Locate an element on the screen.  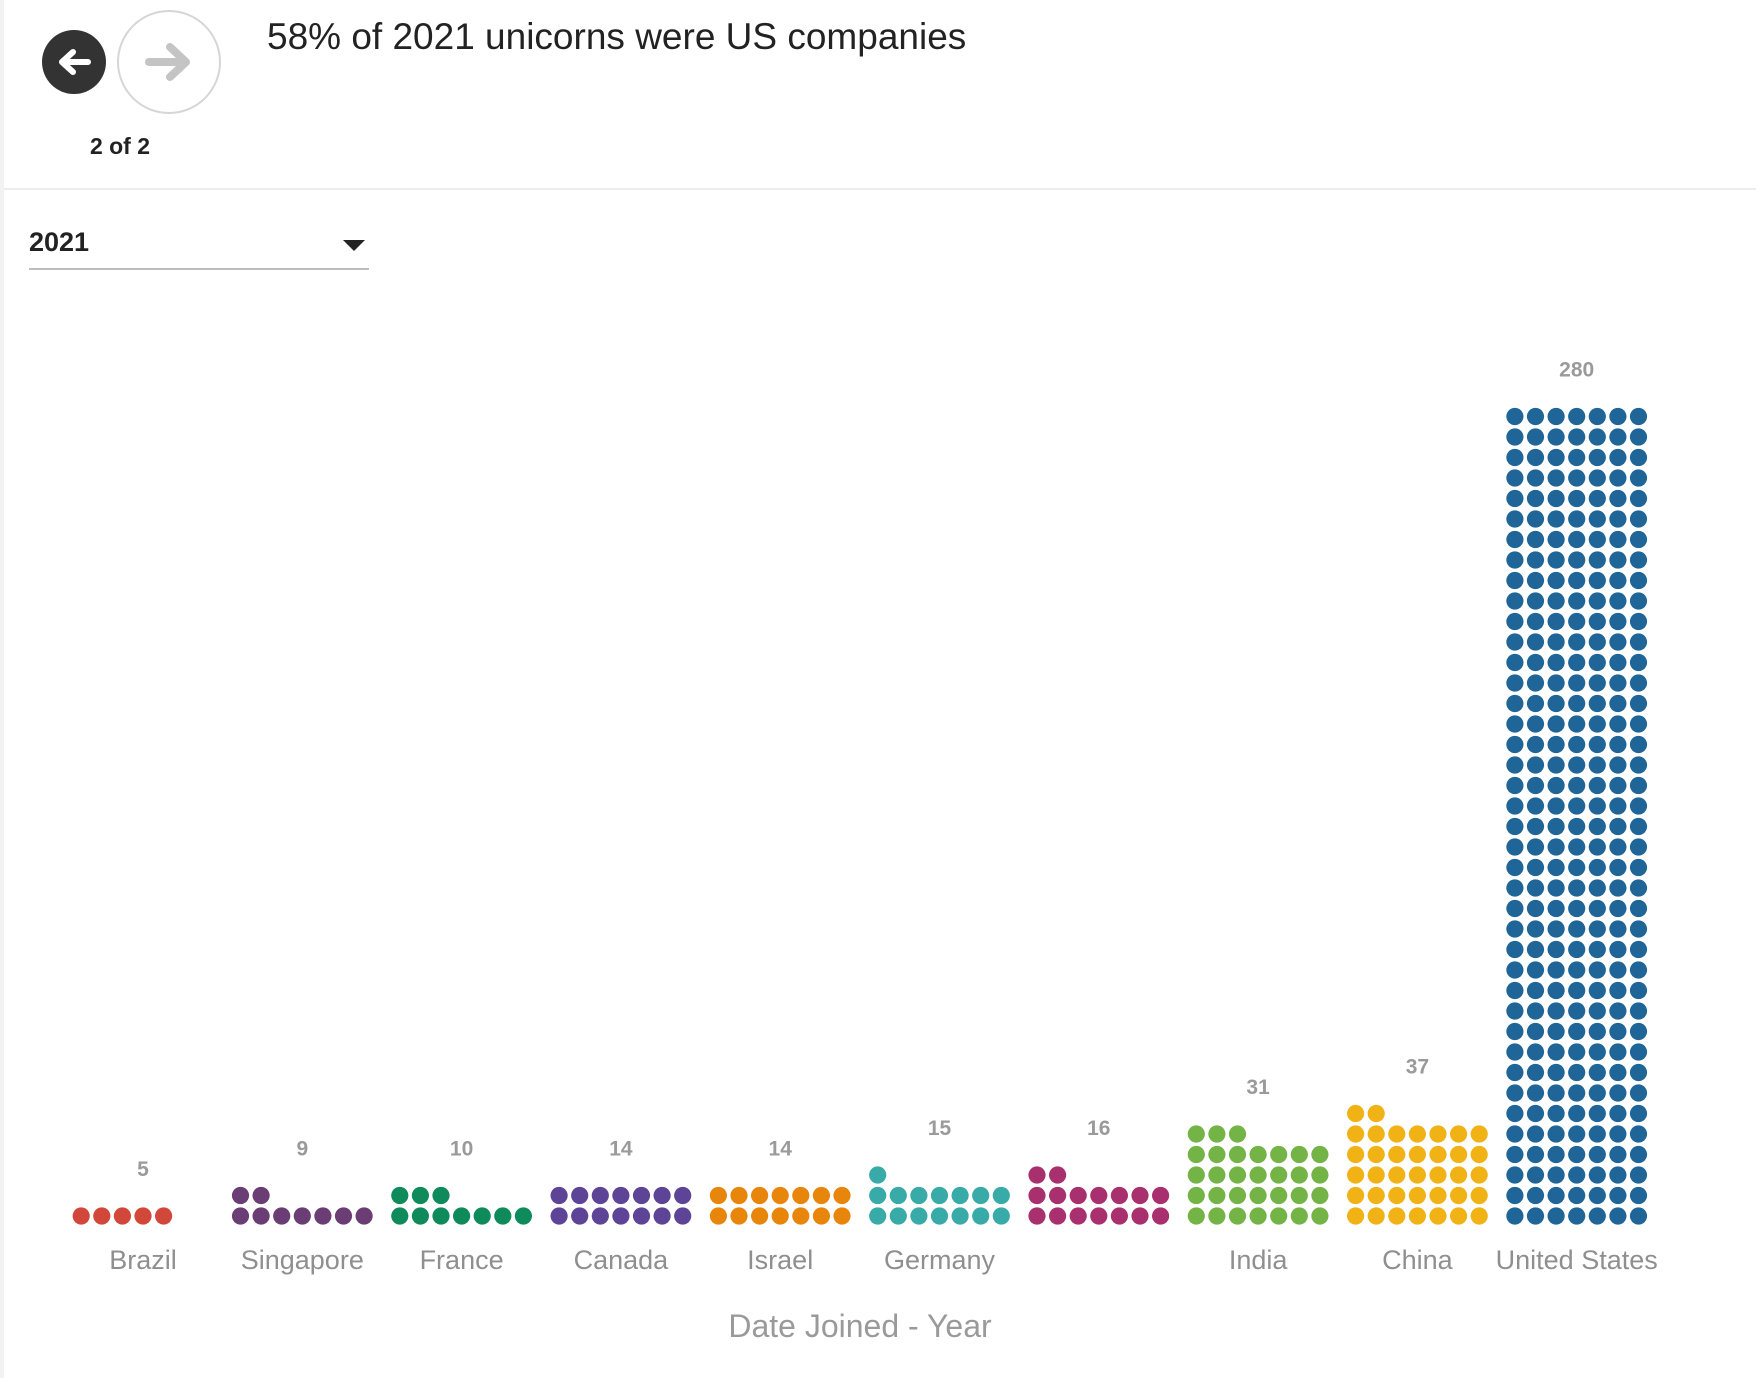
year-dropdown: 2021 is located at coordinates (199, 247).